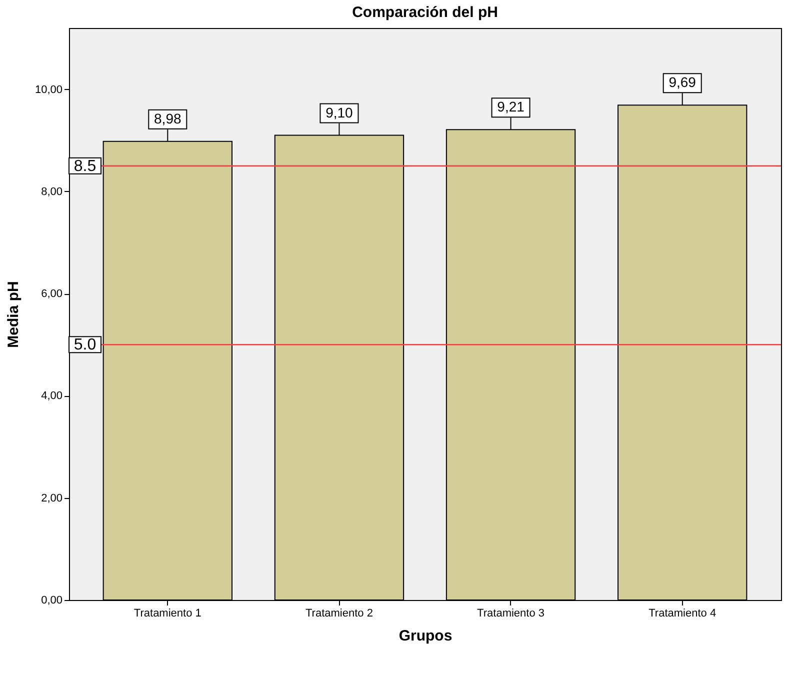 This screenshot has height=677, width=812. I want to click on chart-title: Comparación del pH, so click(425, 12).